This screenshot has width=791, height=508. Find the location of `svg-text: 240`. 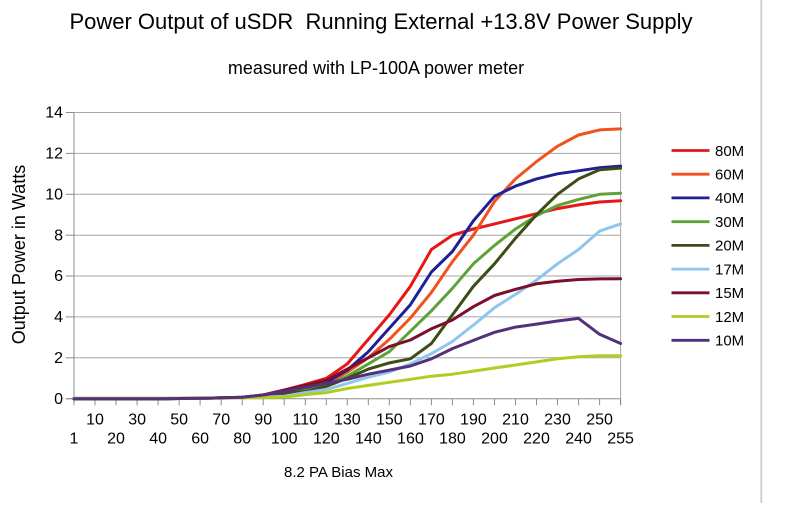

svg-text: 240 is located at coordinates (578, 439).